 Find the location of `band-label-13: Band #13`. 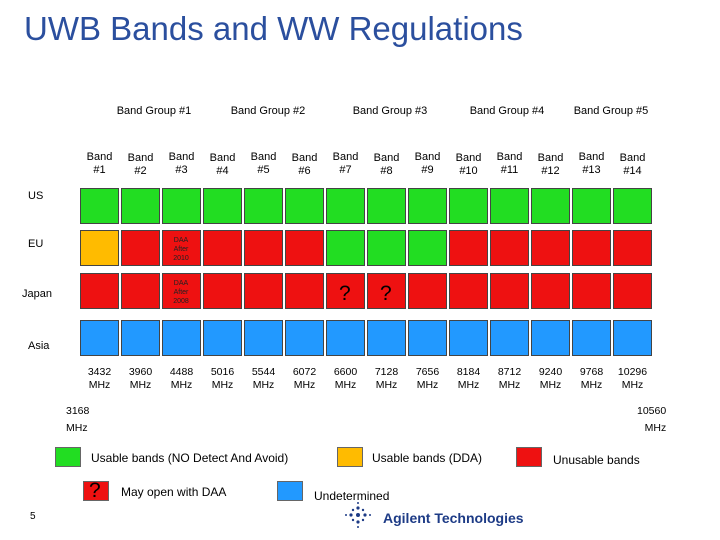

band-label-13: Band #13 is located at coordinates (591, 163).